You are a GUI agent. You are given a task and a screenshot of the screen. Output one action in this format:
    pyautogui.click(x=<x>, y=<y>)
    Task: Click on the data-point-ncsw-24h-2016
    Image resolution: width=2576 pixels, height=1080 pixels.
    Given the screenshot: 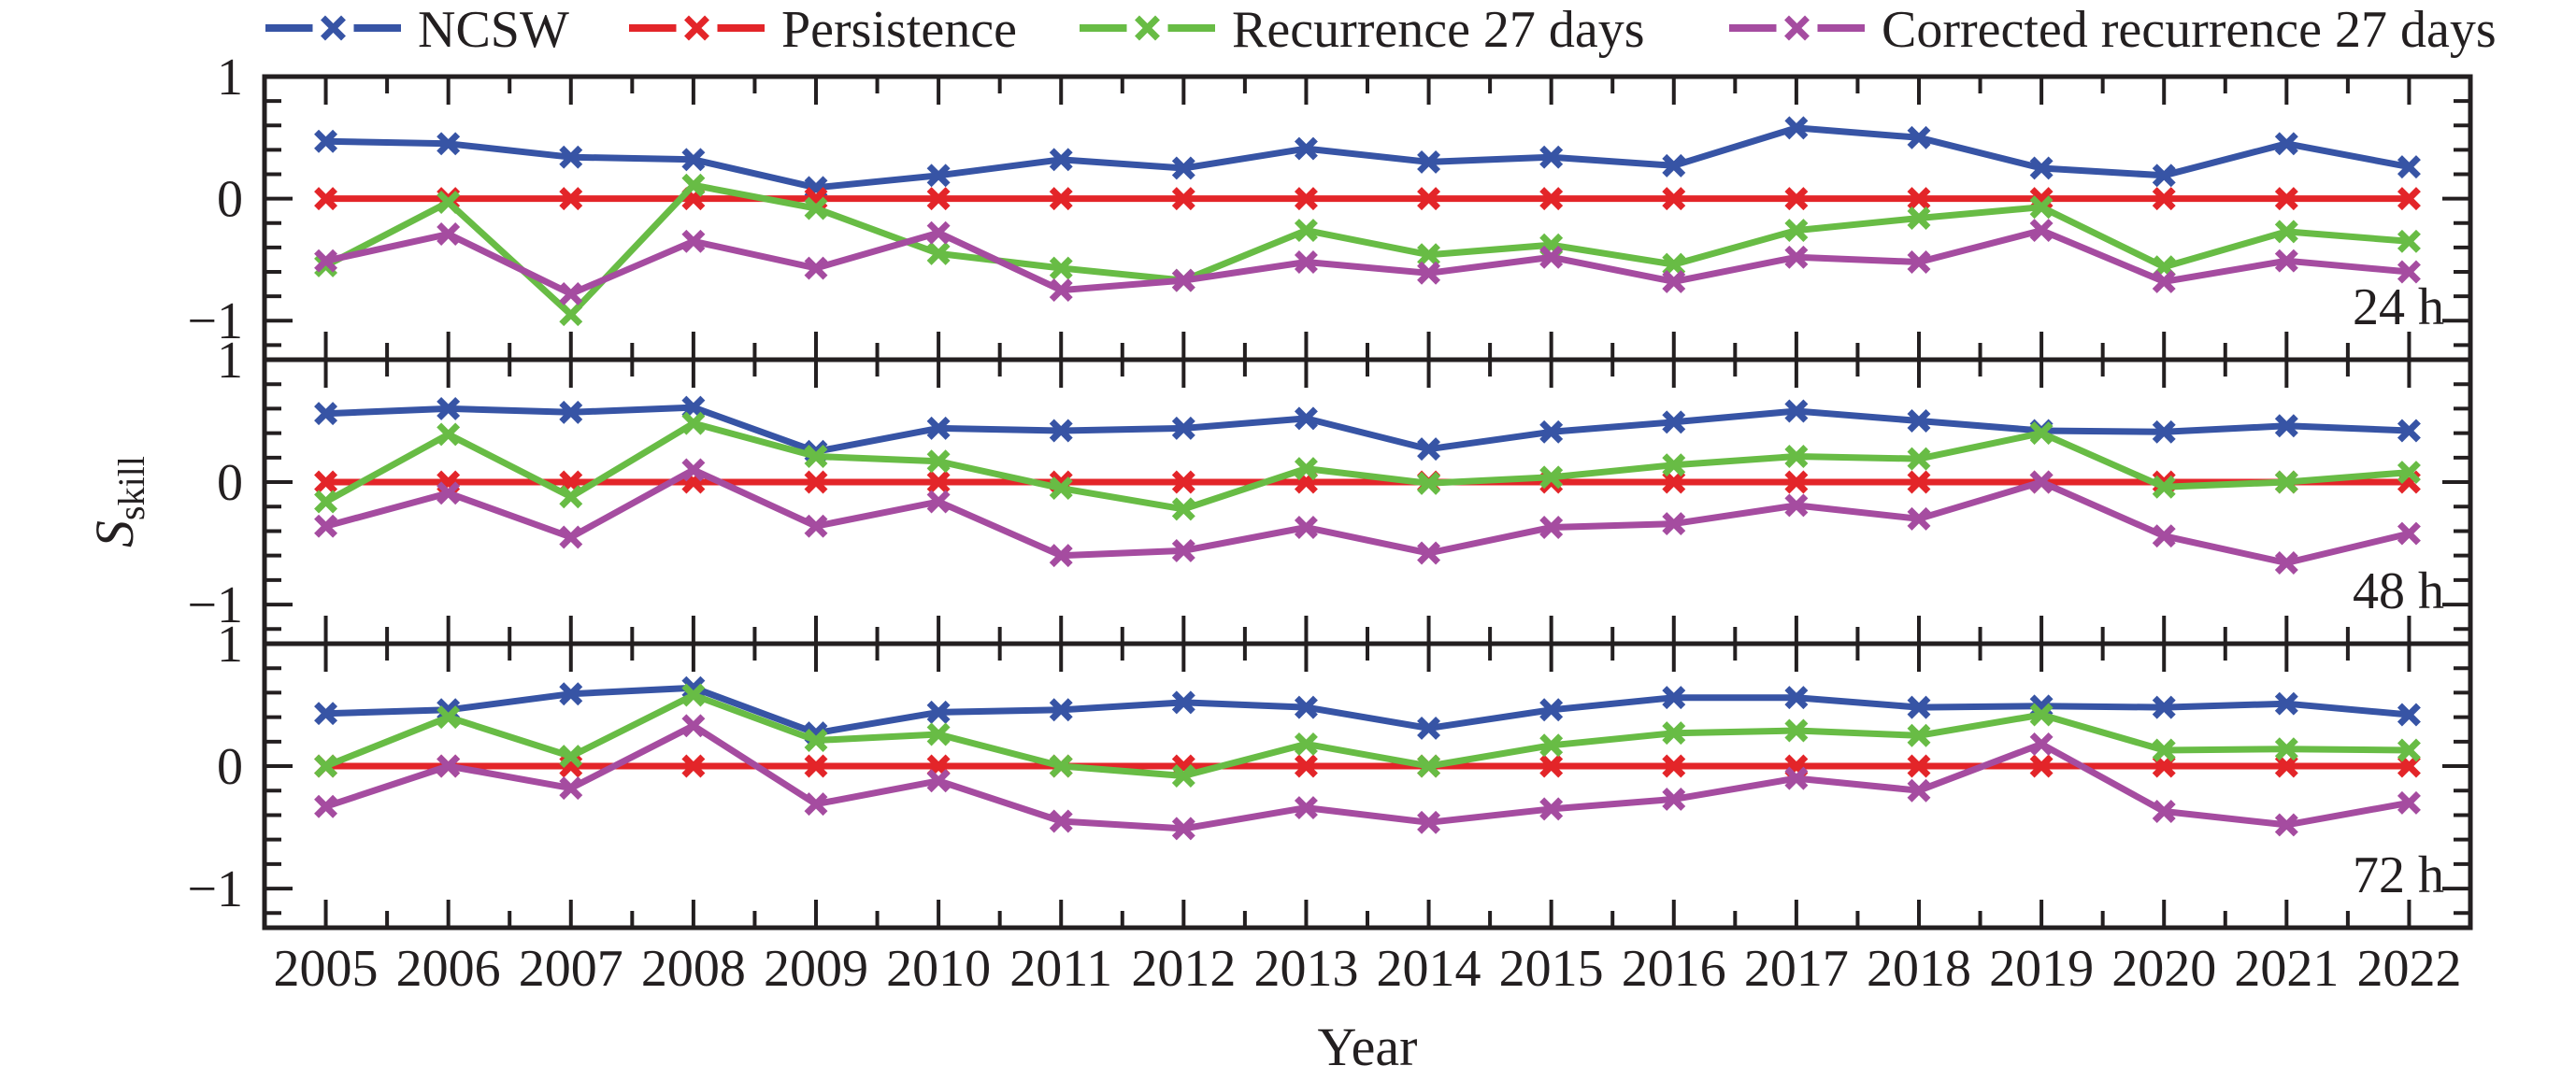 What is the action you would take?
    pyautogui.click(x=1674, y=165)
    